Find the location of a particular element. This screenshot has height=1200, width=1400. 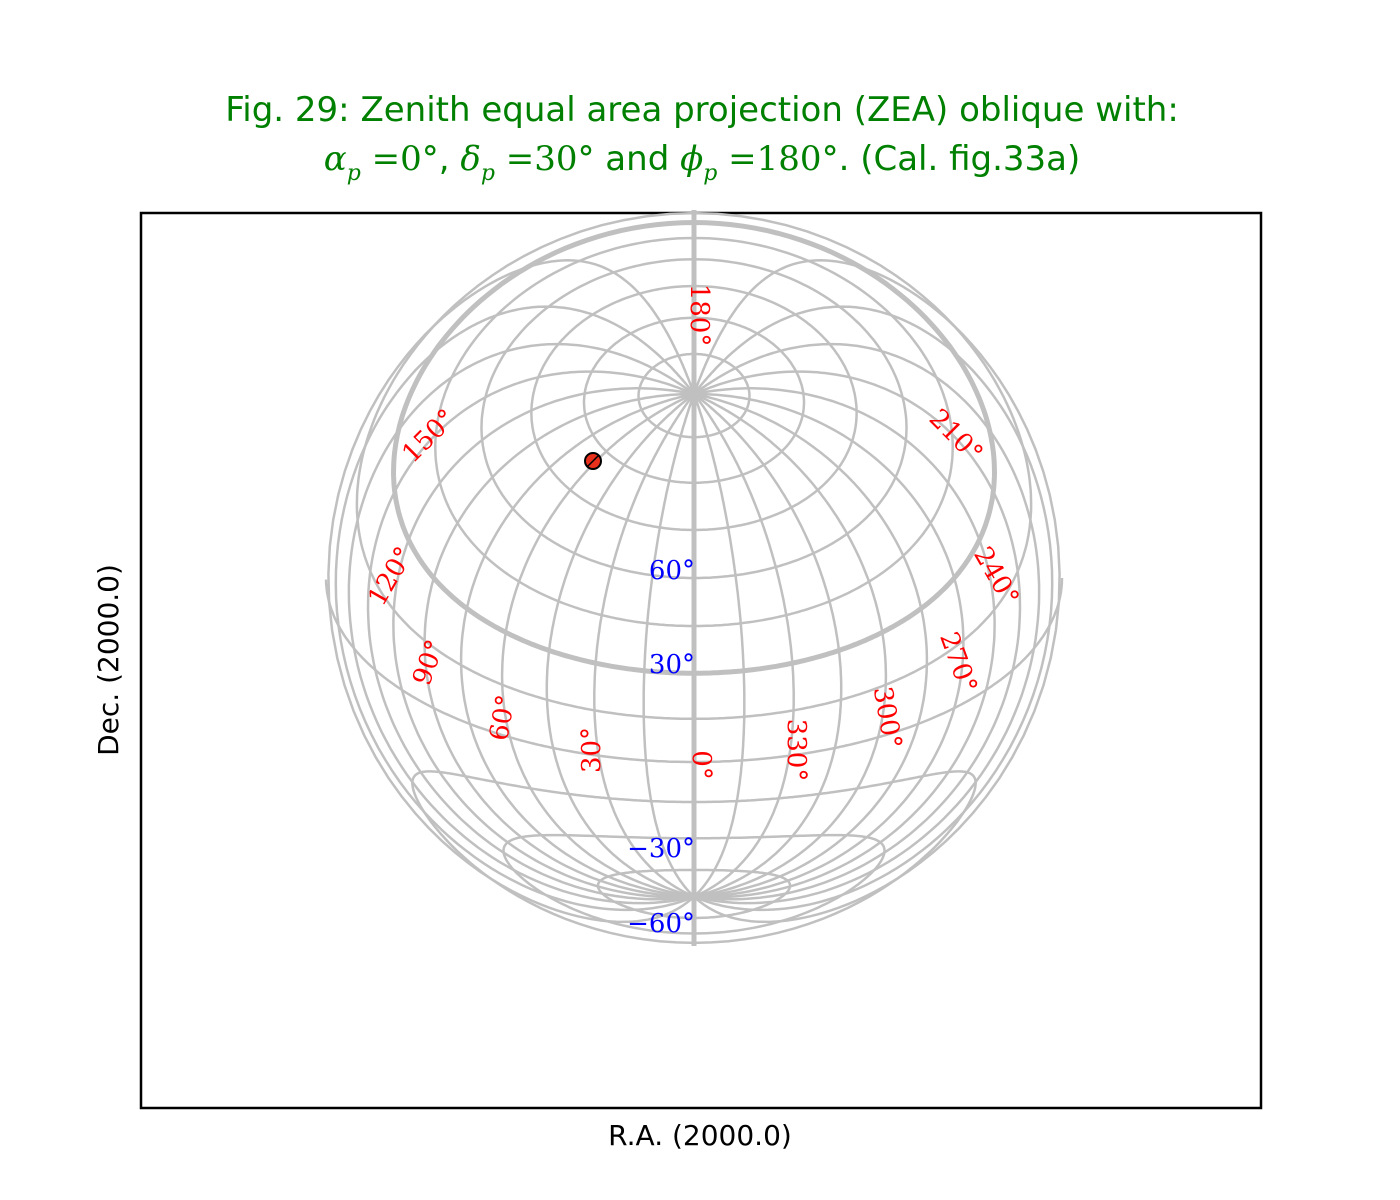

ra-label-90: 90° is located at coordinates (429, 663).